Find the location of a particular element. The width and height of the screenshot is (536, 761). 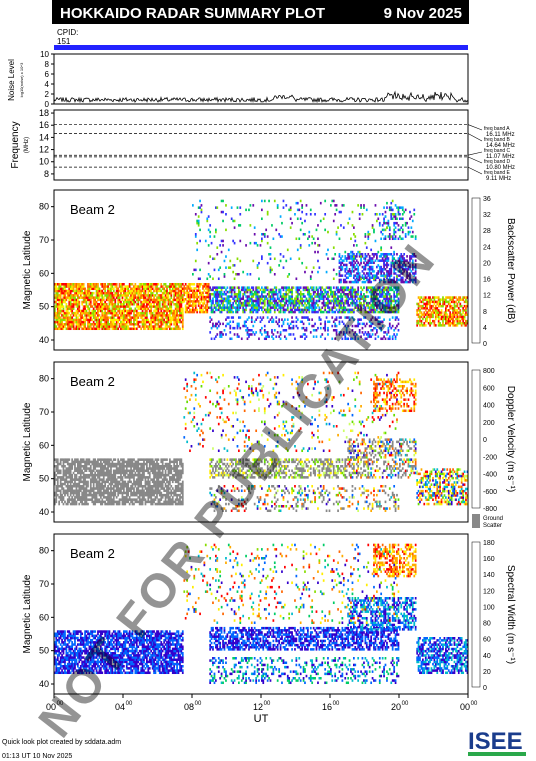

frequency-ylabel: Frequency is located at coordinates (15, 144).